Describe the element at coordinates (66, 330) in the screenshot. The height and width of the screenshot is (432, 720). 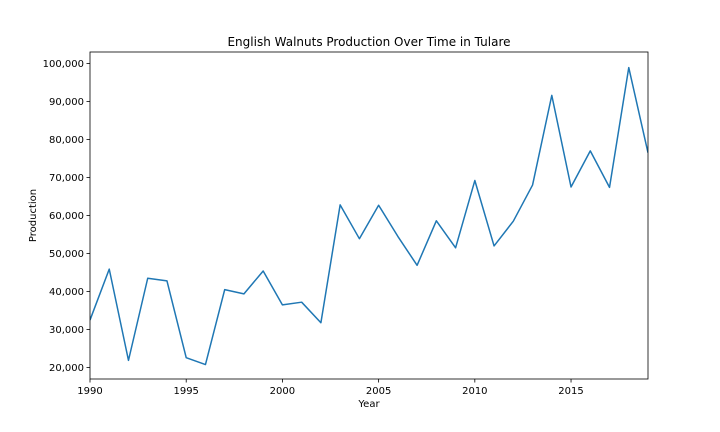
I see `y-tick-label: 30,000` at that location.